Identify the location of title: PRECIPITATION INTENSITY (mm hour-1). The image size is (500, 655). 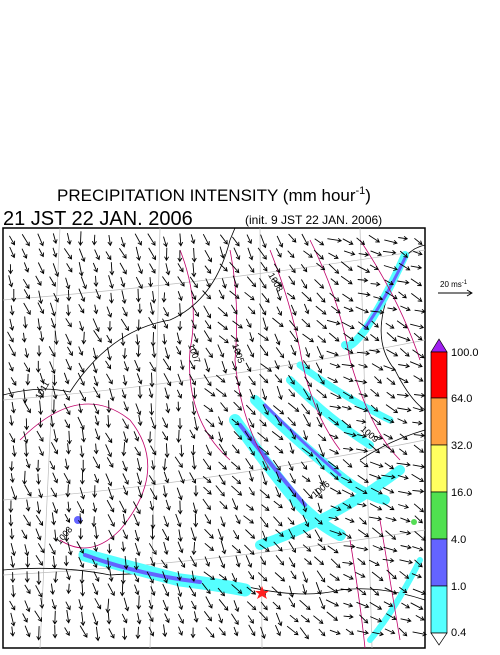
(214, 195).